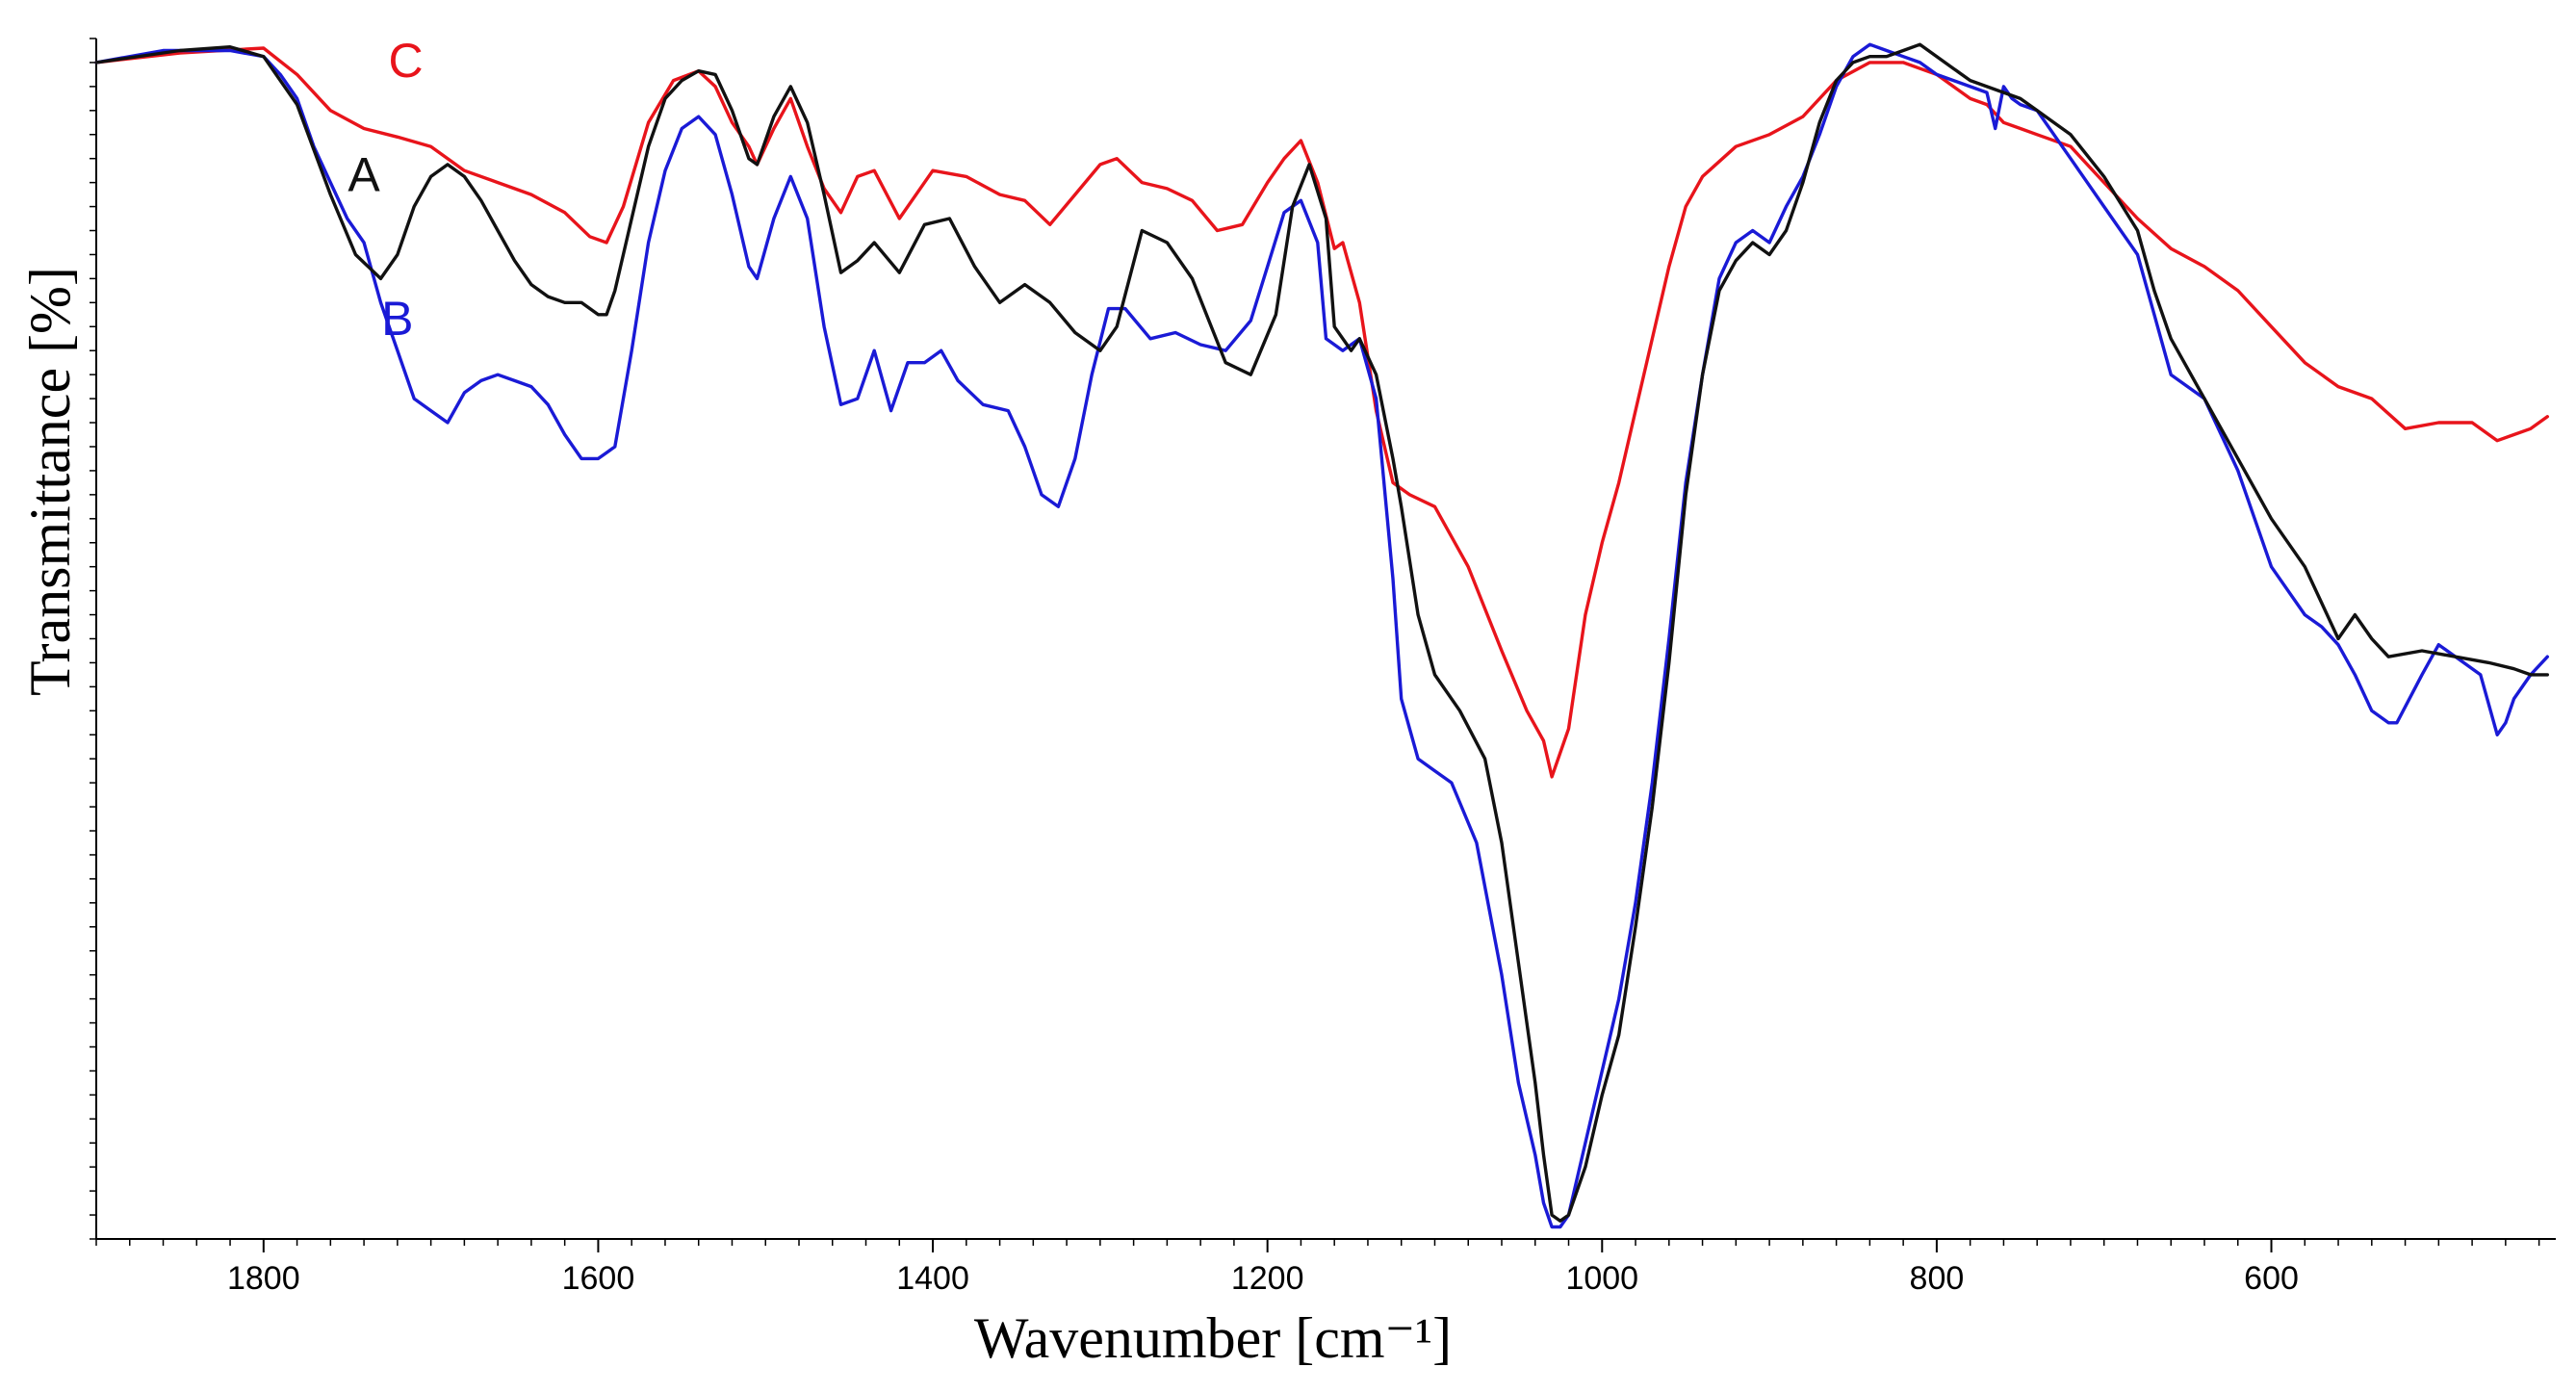 The width and height of the screenshot is (2576, 1393). What do you see at coordinates (386, 190) in the screenshot?
I see `series-labels: C A B` at bounding box center [386, 190].